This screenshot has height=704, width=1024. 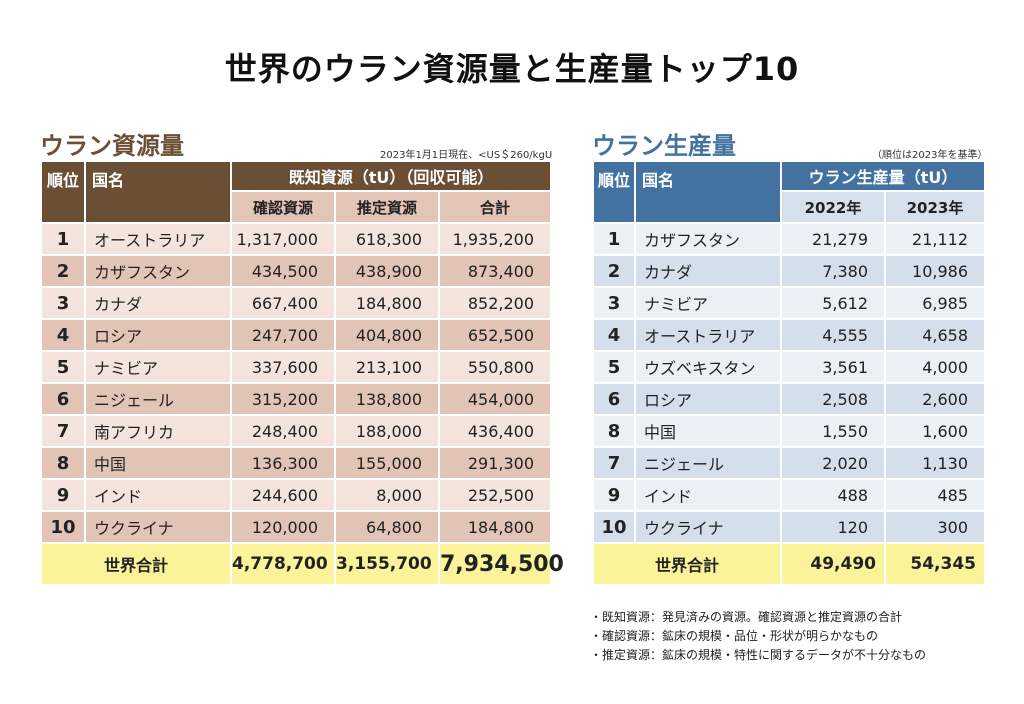 I want to click on year-2023-cell: 4,000, so click(x=935, y=367).